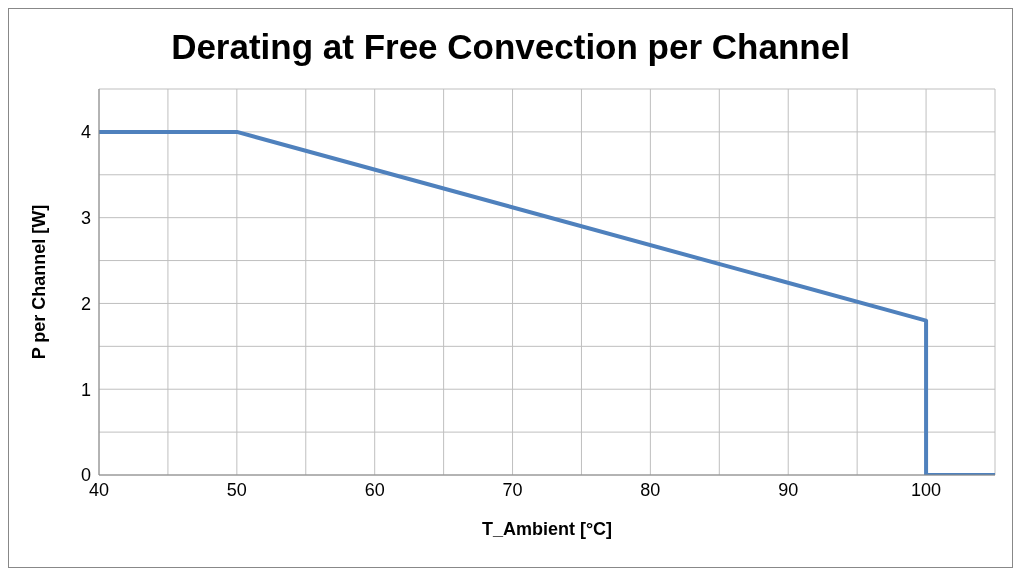 The height and width of the screenshot is (578, 1023). What do you see at coordinates (85, 475) in the screenshot?
I see `y-tick-label: 0` at bounding box center [85, 475].